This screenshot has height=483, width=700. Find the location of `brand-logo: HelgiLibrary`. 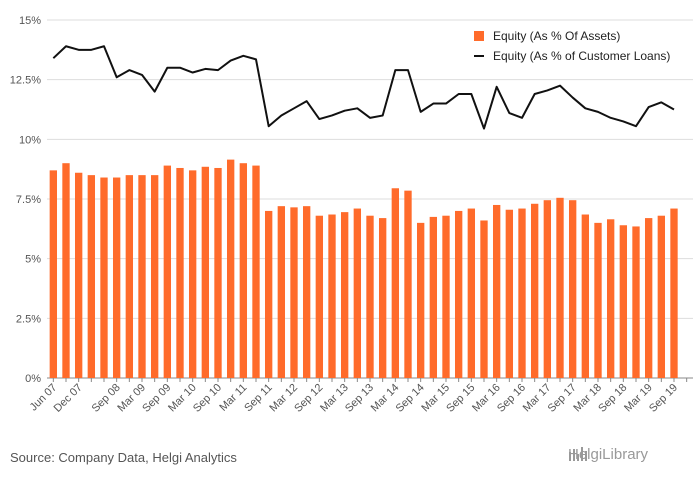

brand-logo: HelgiLibrary is located at coordinates (608, 454).